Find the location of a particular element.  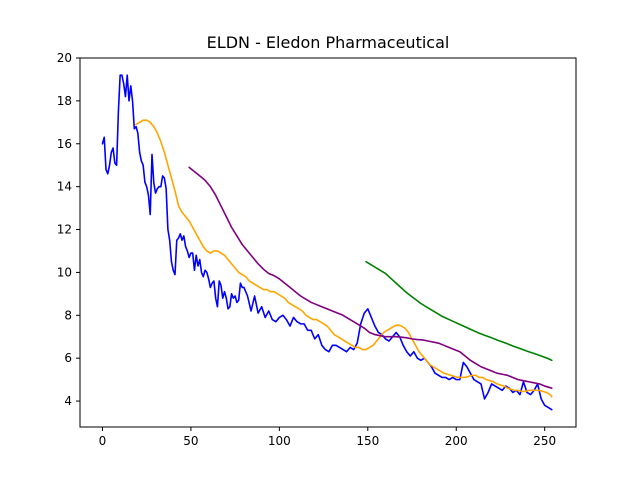

x-tick-label: 0 is located at coordinates (103, 441).